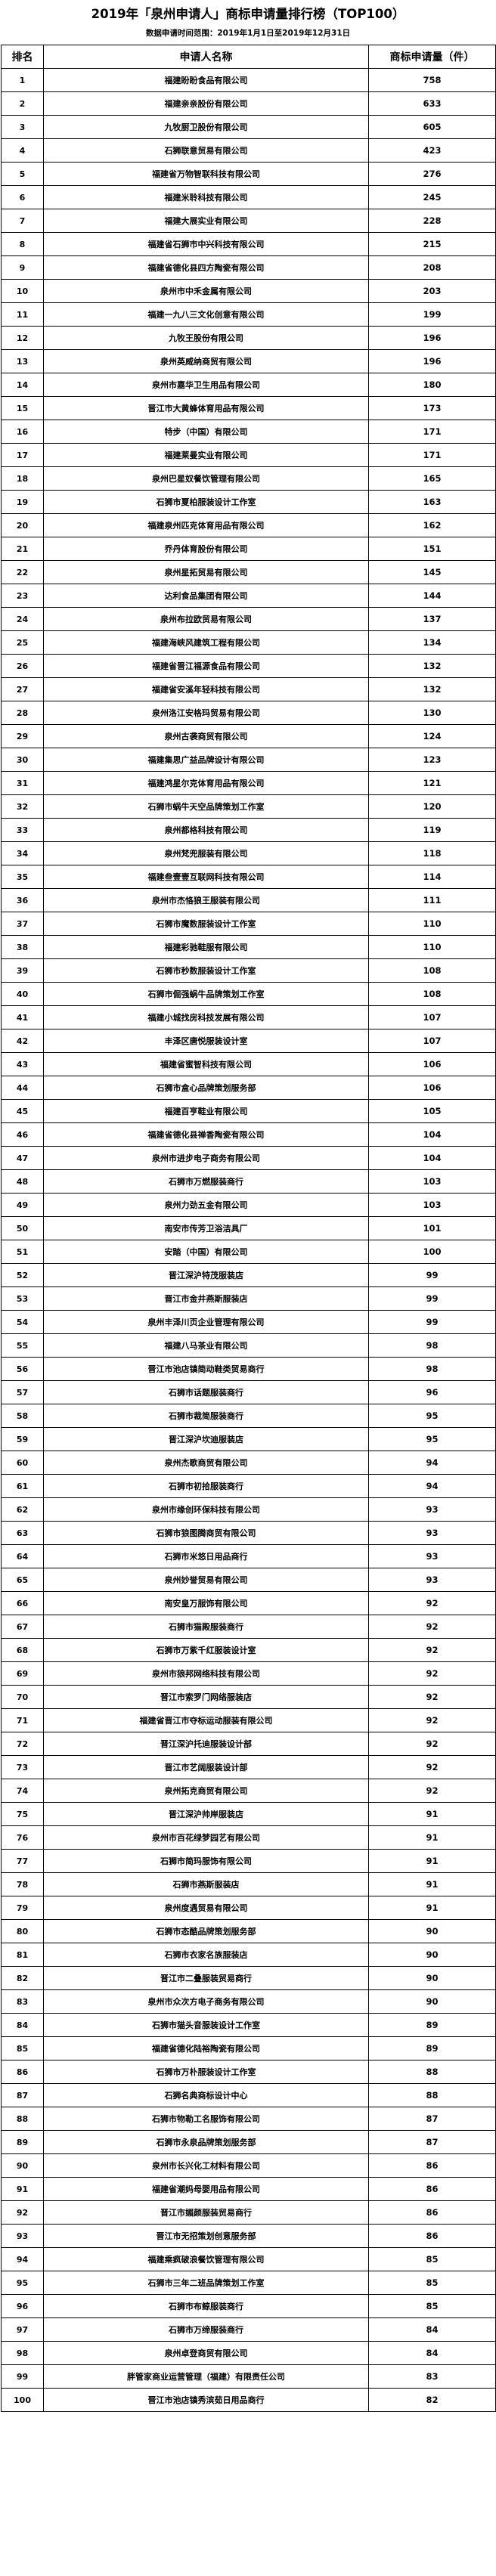  Describe the element at coordinates (206, 2189) in the screenshot. I see `row-applicant-name: 福建省潮妈母婴用品有限公司` at that location.